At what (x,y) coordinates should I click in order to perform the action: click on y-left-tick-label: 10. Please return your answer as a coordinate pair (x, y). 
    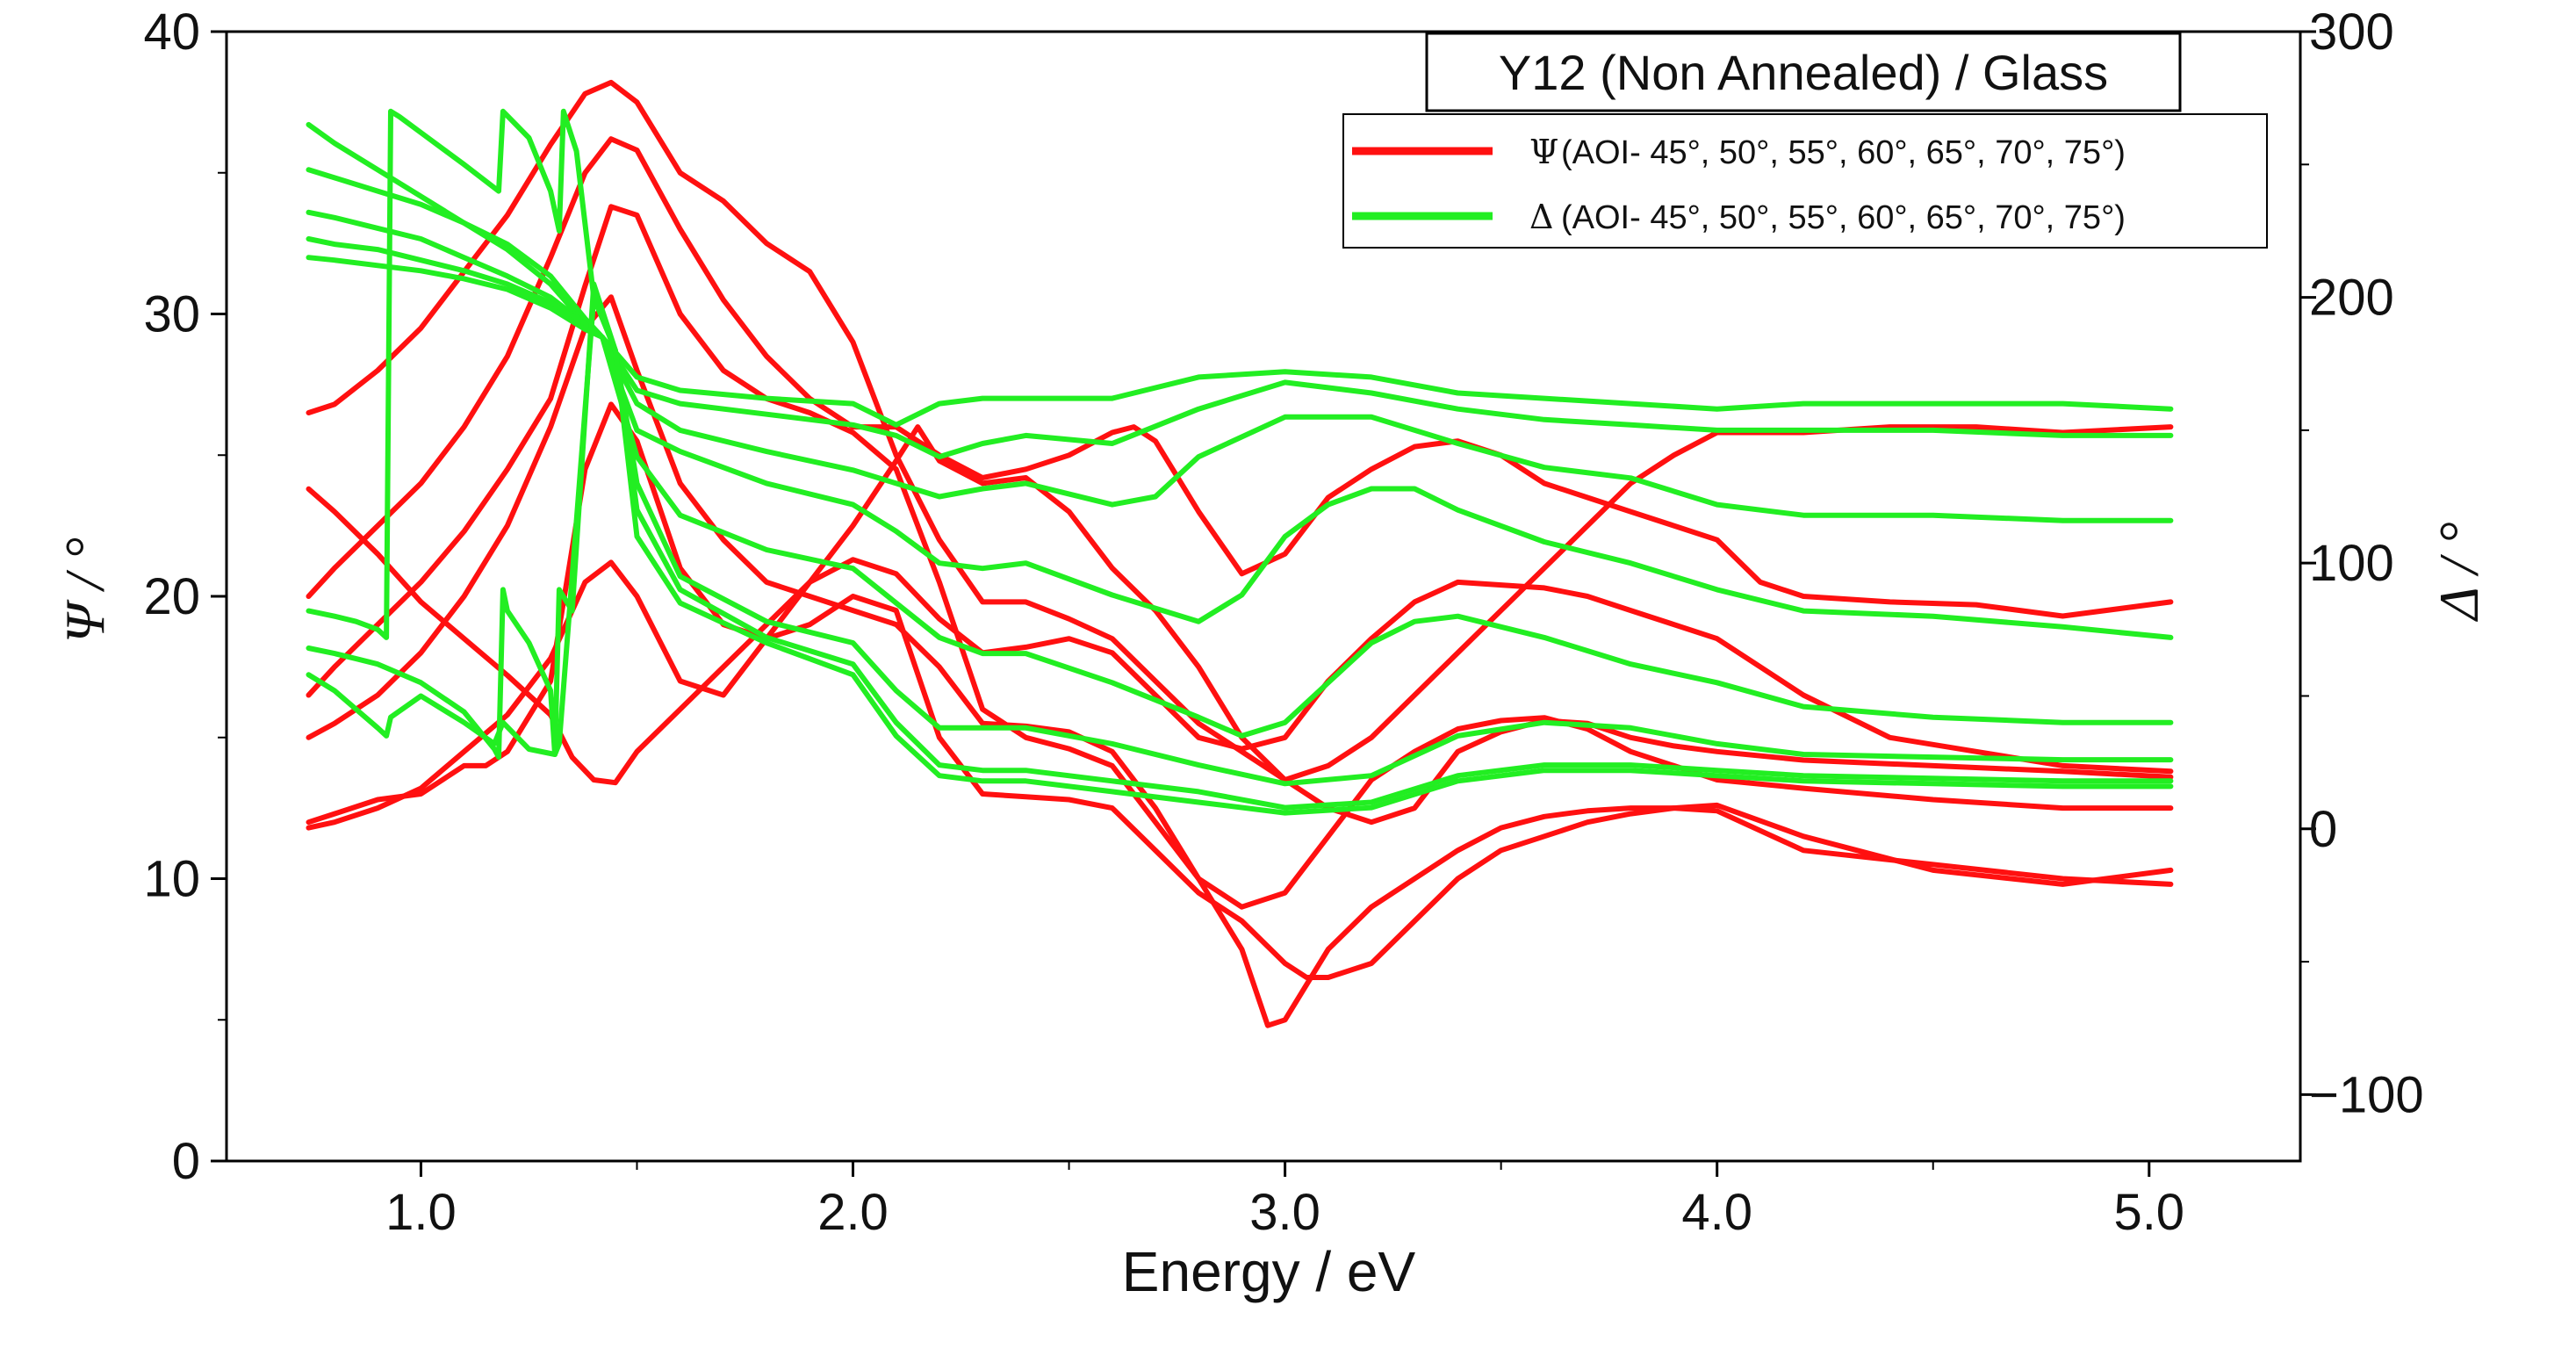
    Looking at the image, I should click on (171, 879).